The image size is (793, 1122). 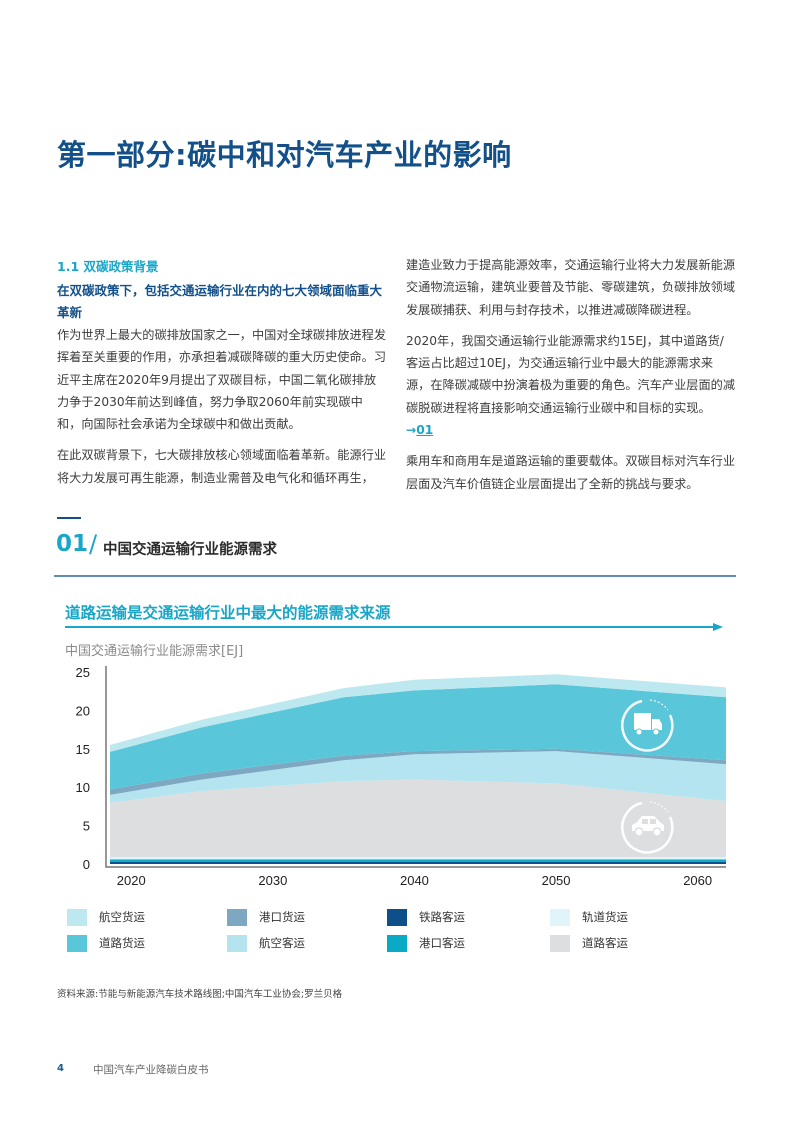 I want to click on source-note: 资料来源:节能与新能源汽车技术路线图;中国汽车工业协会;罗兰贝格, so click(x=200, y=994).